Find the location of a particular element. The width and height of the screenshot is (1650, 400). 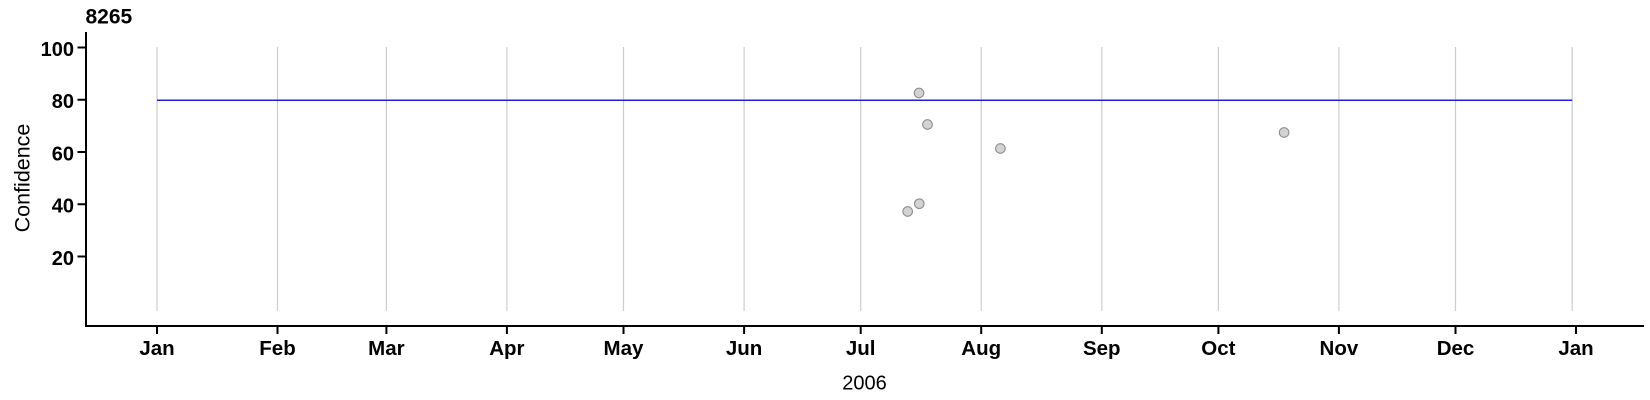

svg-text: Confidence is located at coordinates (22, 178).